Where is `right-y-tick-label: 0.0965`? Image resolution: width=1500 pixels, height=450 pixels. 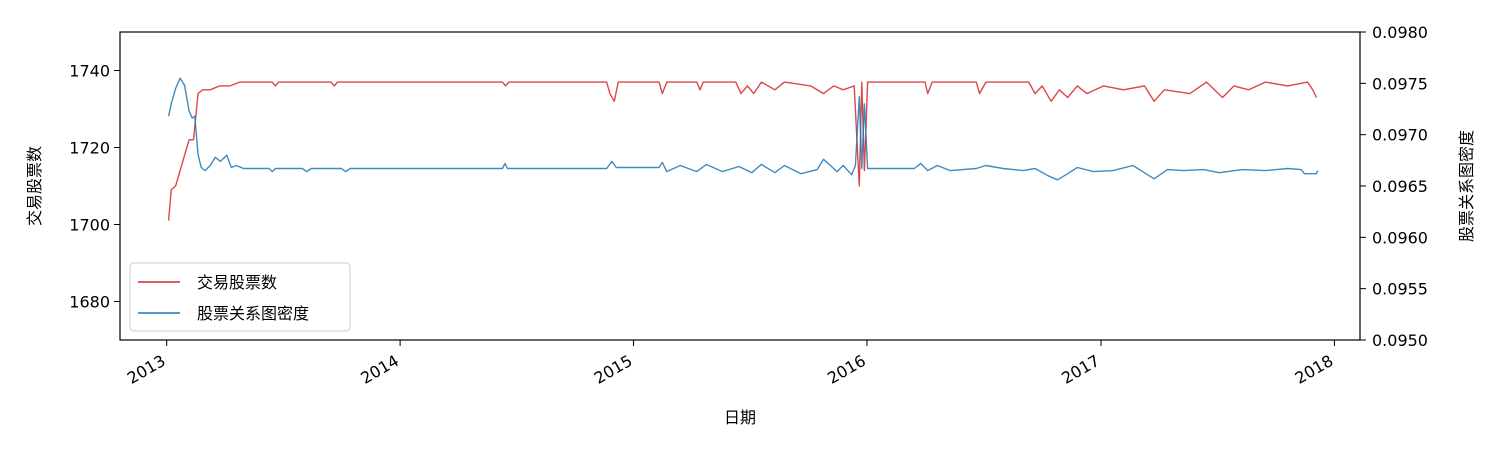 right-y-tick-label: 0.0965 is located at coordinates (1400, 186).